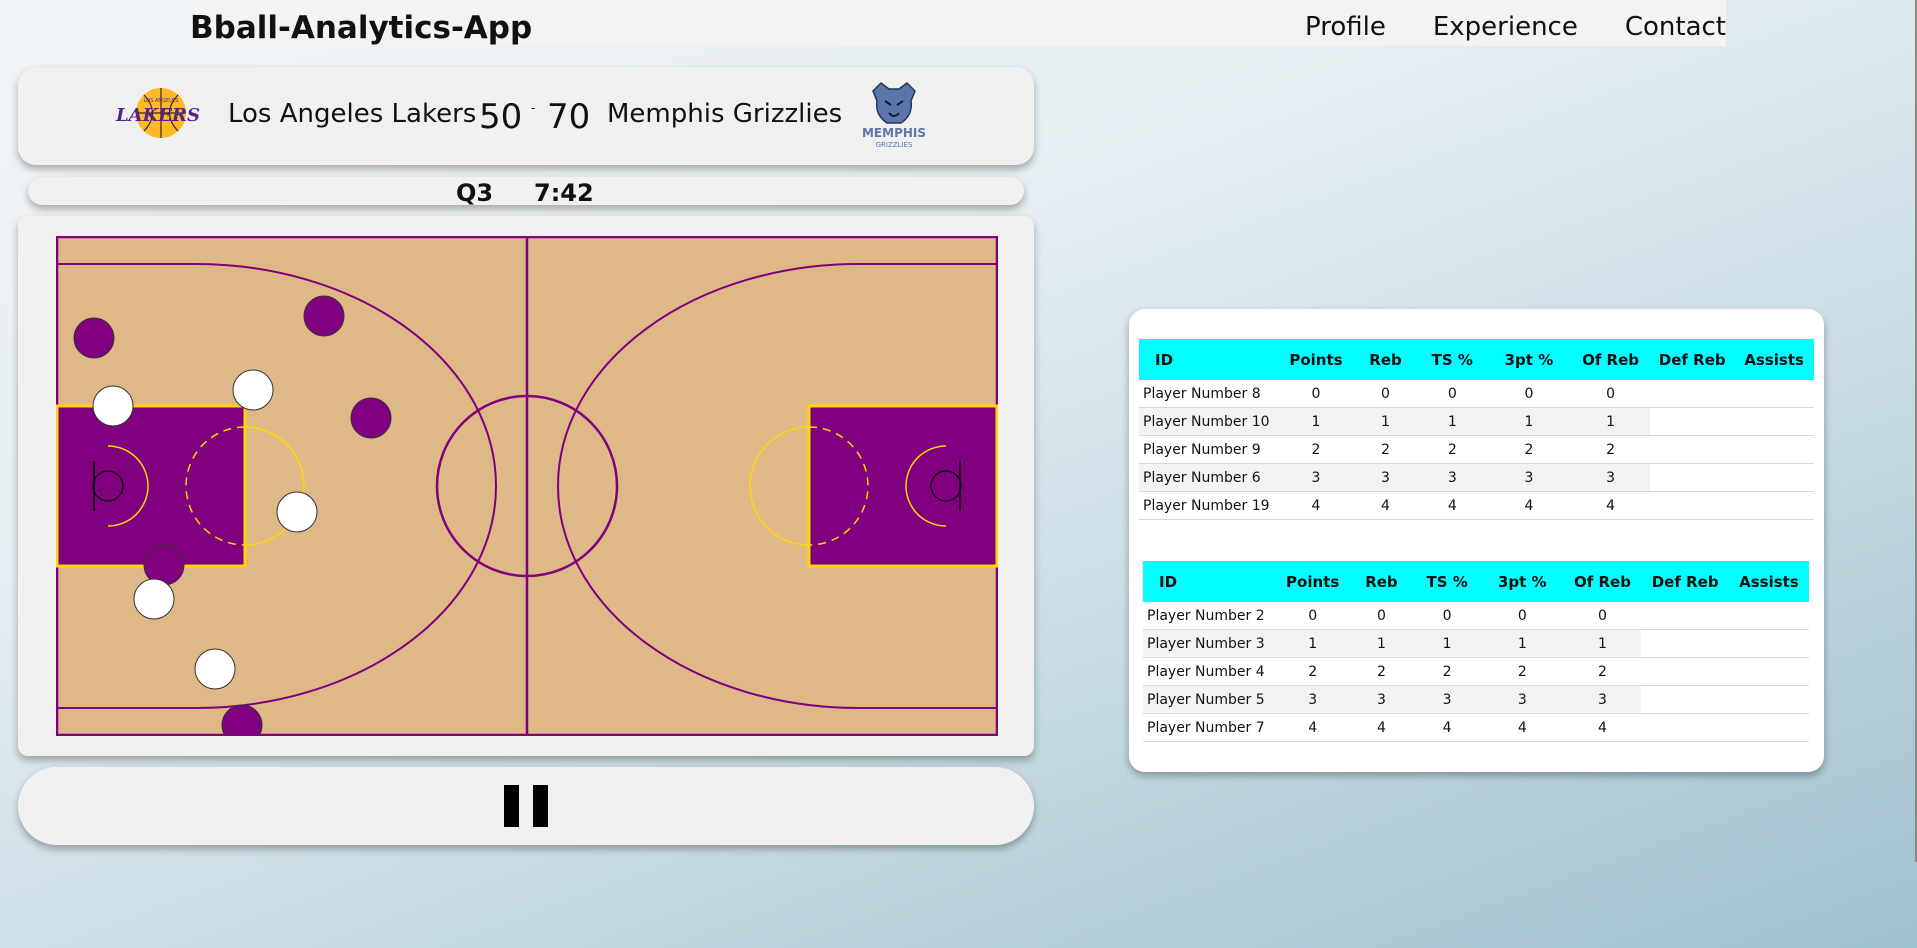  I want to click on column-header: 3pt %, so click(1528, 359).